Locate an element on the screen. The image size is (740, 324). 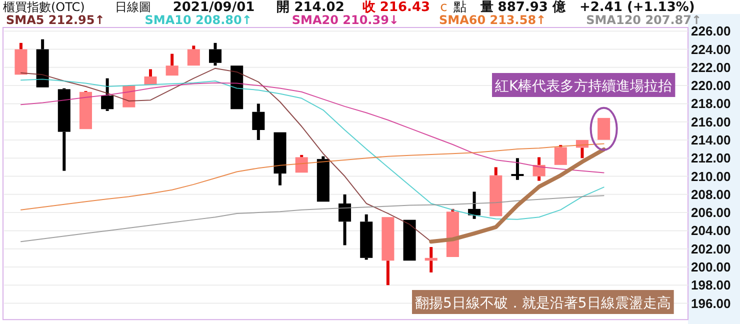
y-tick-label: 204.00 is located at coordinates (711, 230).